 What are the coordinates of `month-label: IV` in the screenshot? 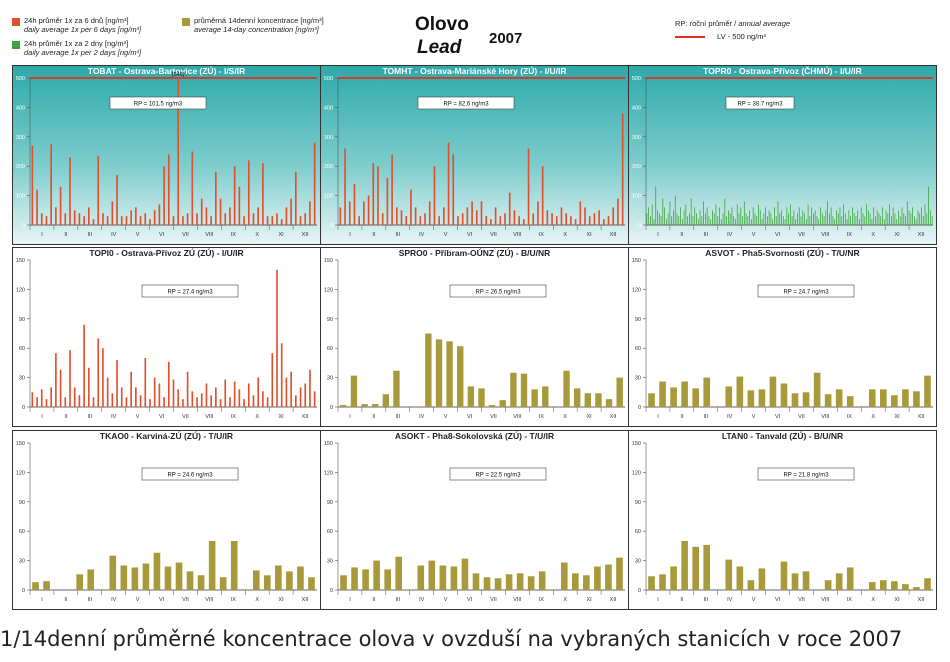 It's located at (422, 417).